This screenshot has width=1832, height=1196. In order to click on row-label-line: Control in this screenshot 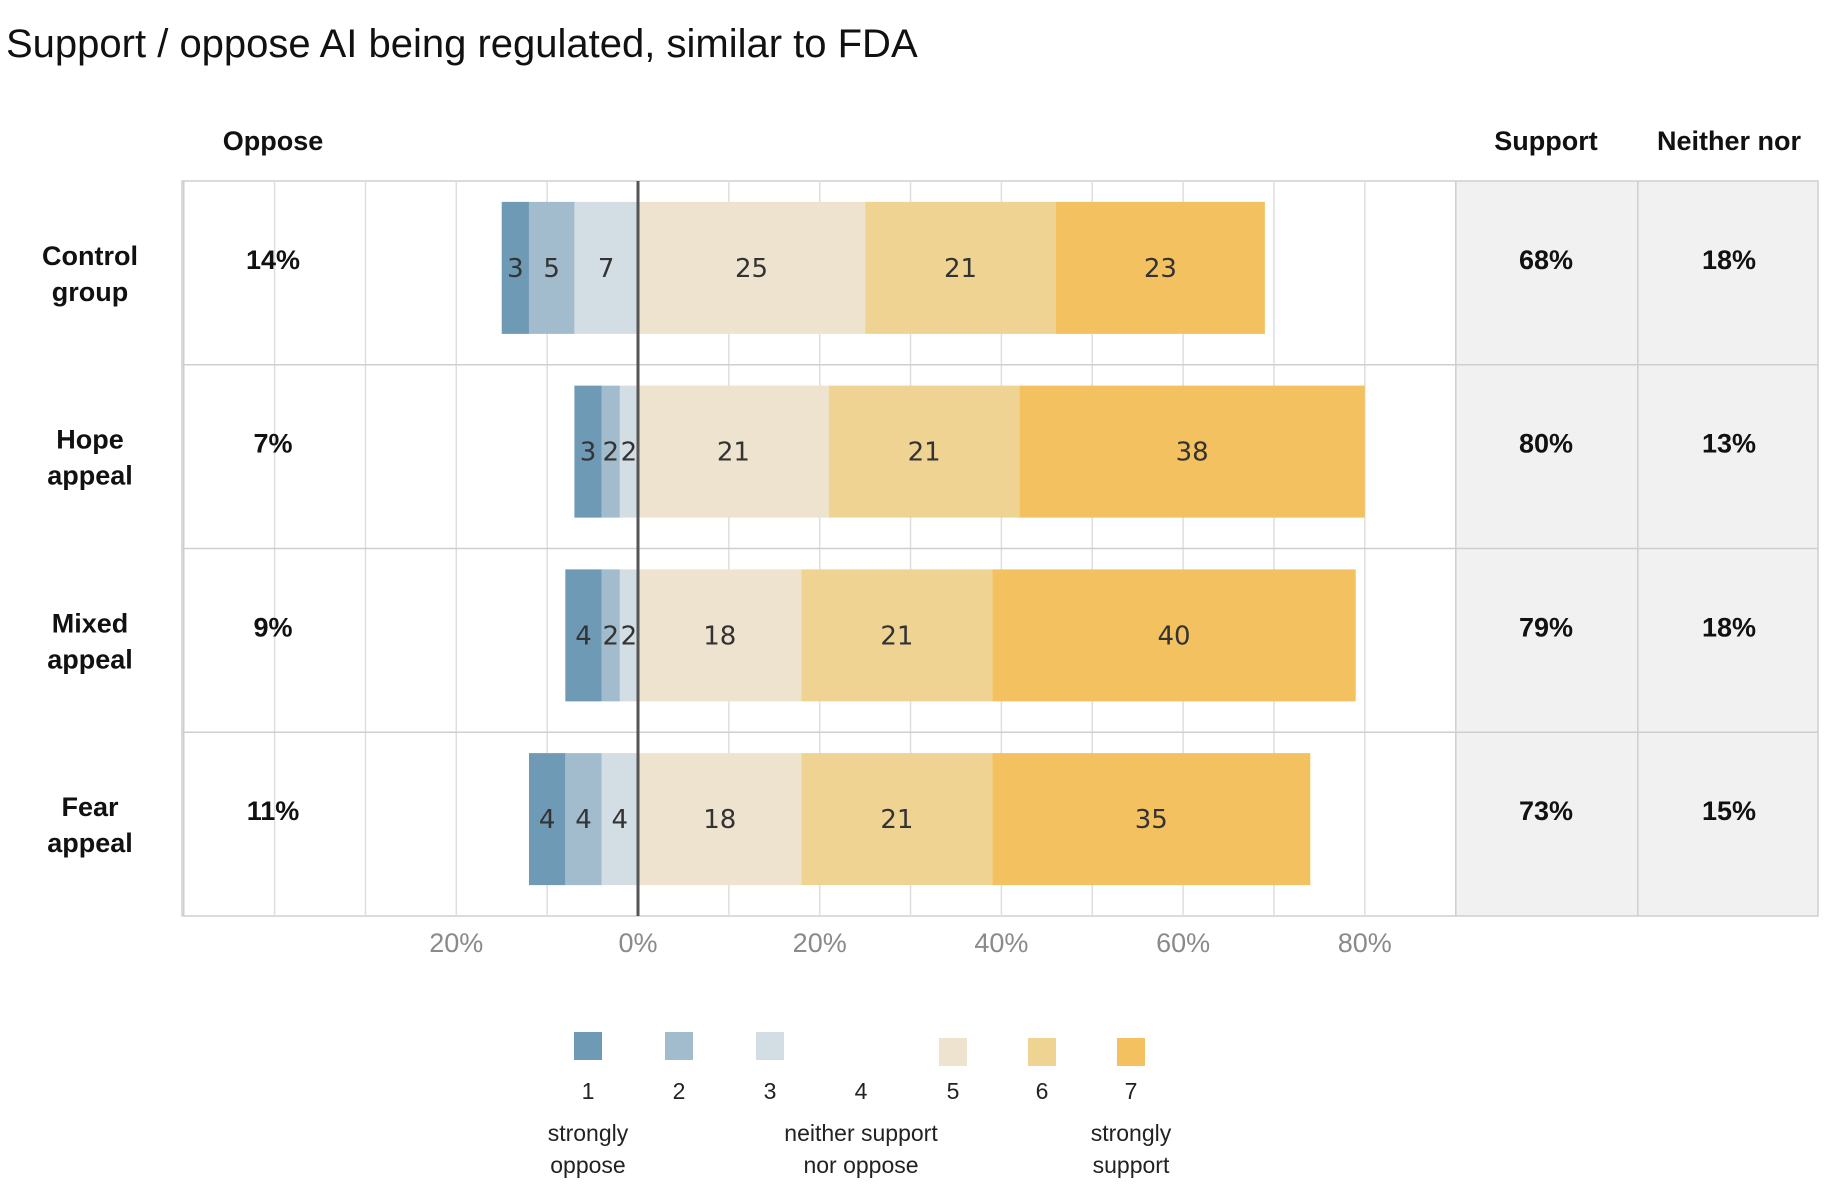, I will do `click(90, 256)`.